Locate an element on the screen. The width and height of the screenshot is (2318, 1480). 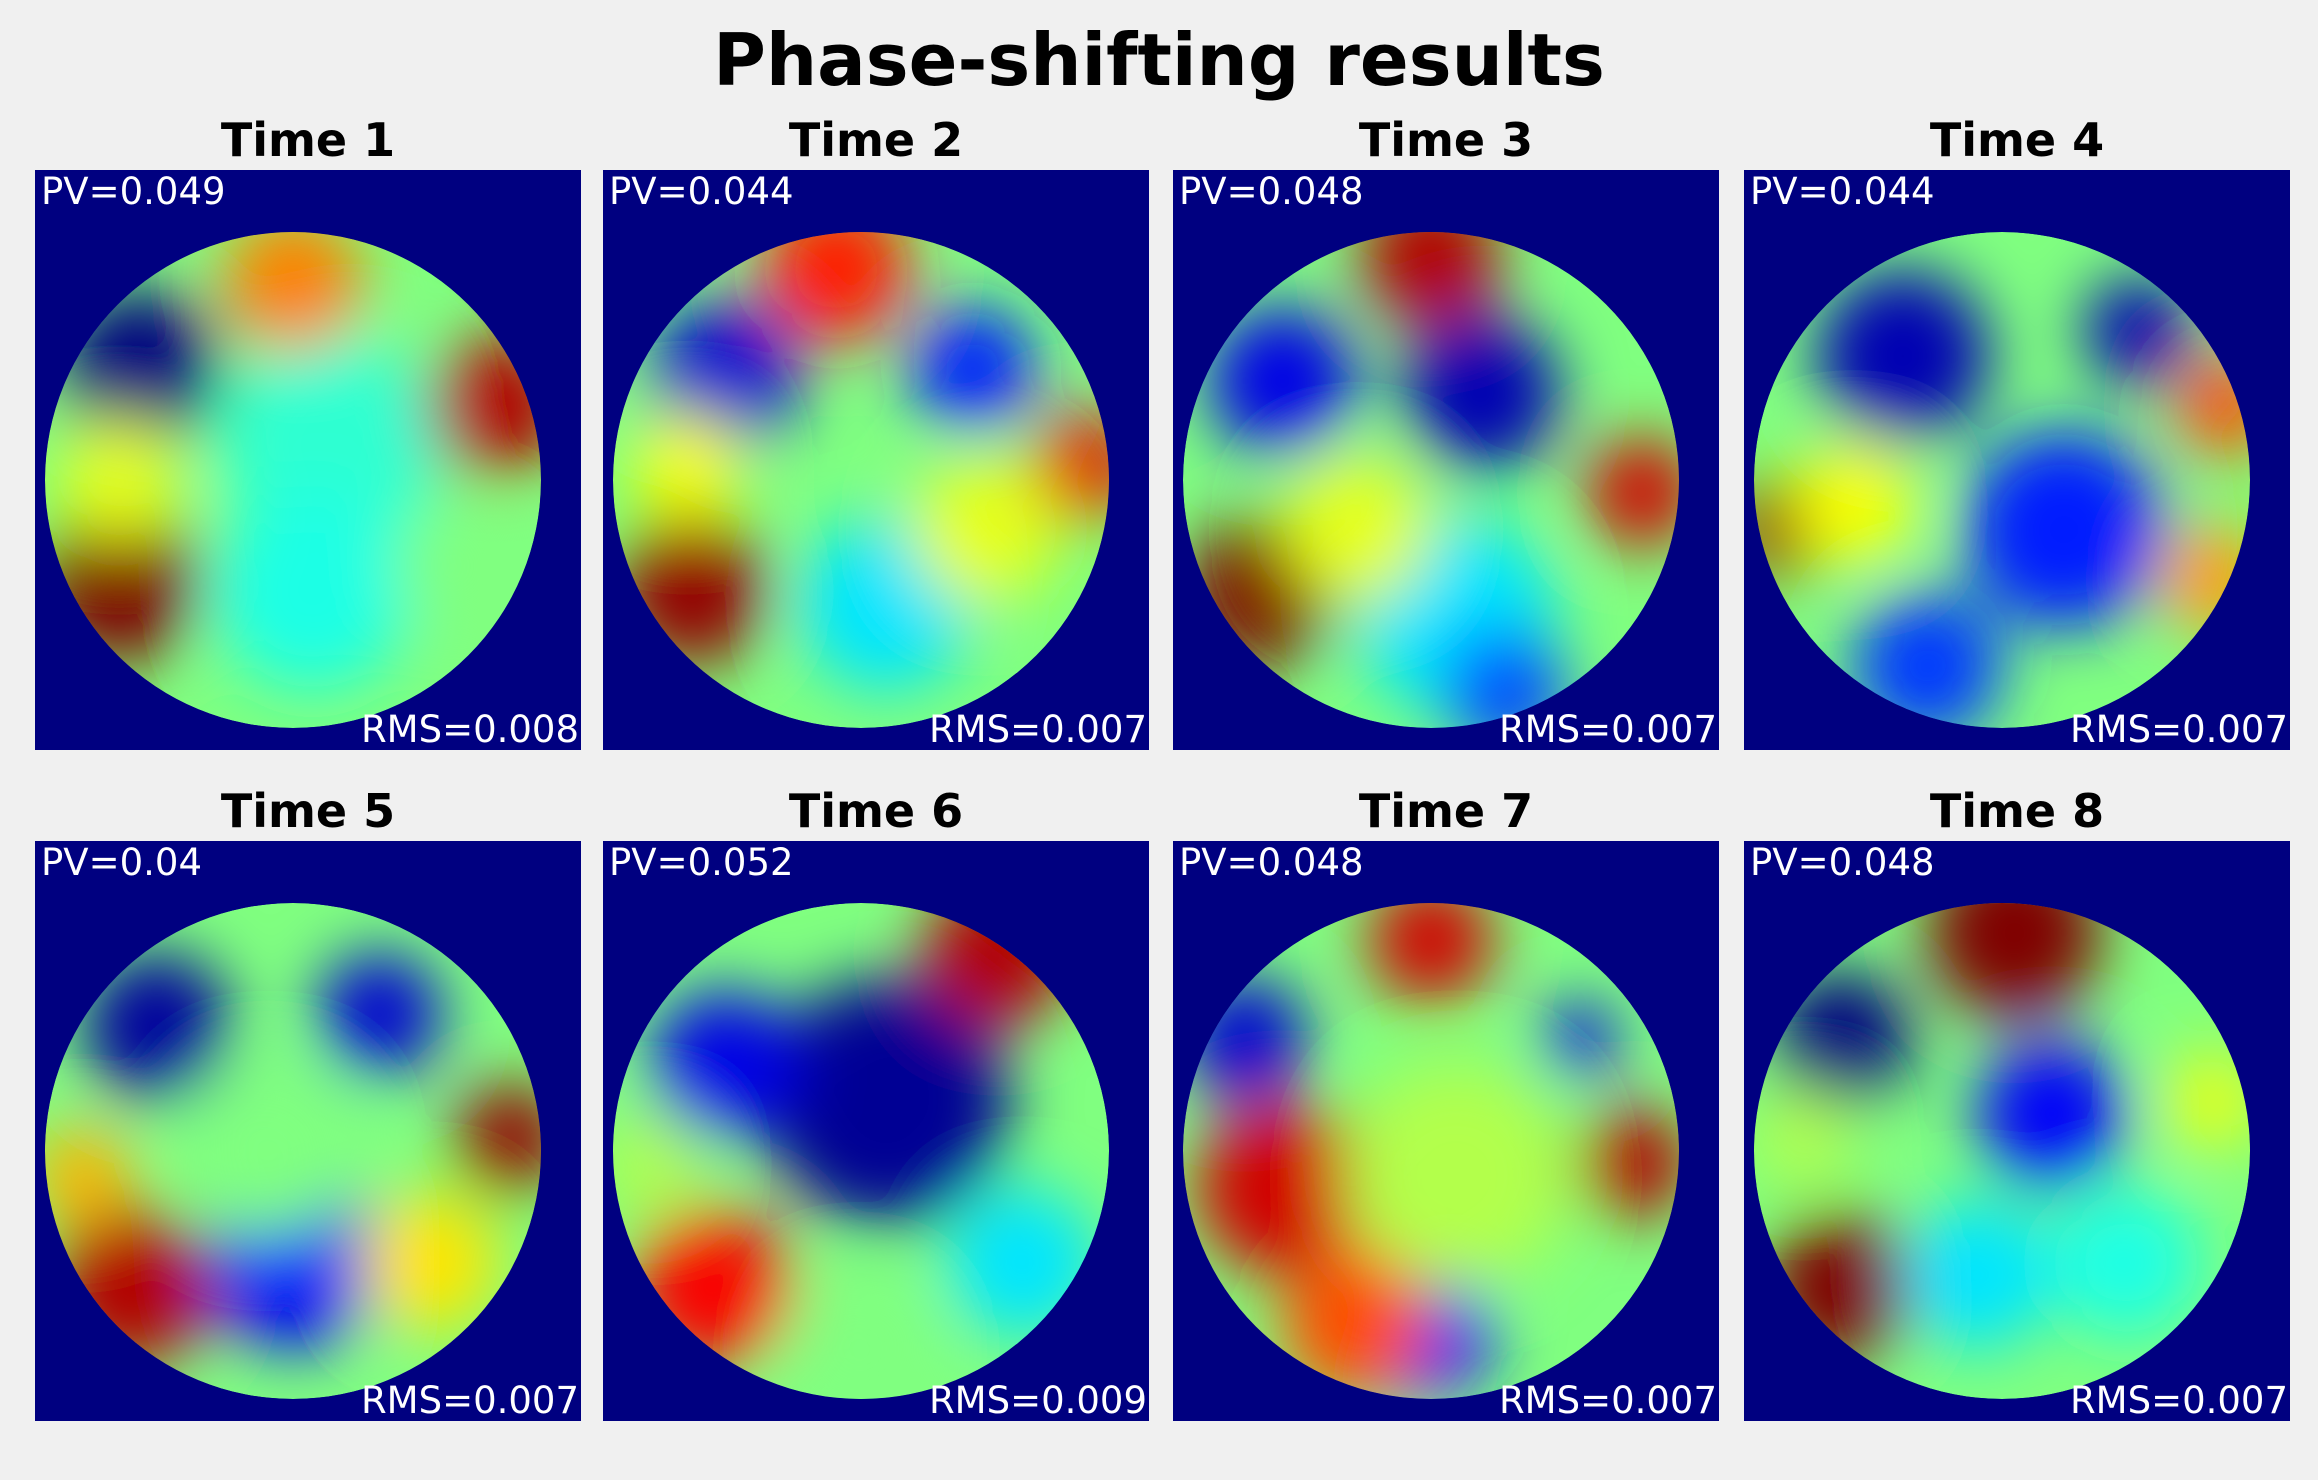
phase-map: PV=0.049 RMS=0.008 is located at coordinates (308, 460).